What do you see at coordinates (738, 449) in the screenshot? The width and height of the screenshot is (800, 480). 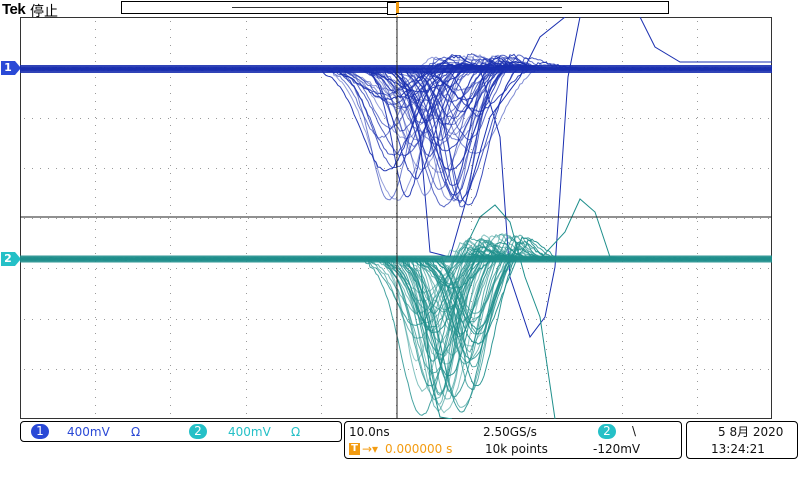 I see `time-display: 13:24:21` at bounding box center [738, 449].